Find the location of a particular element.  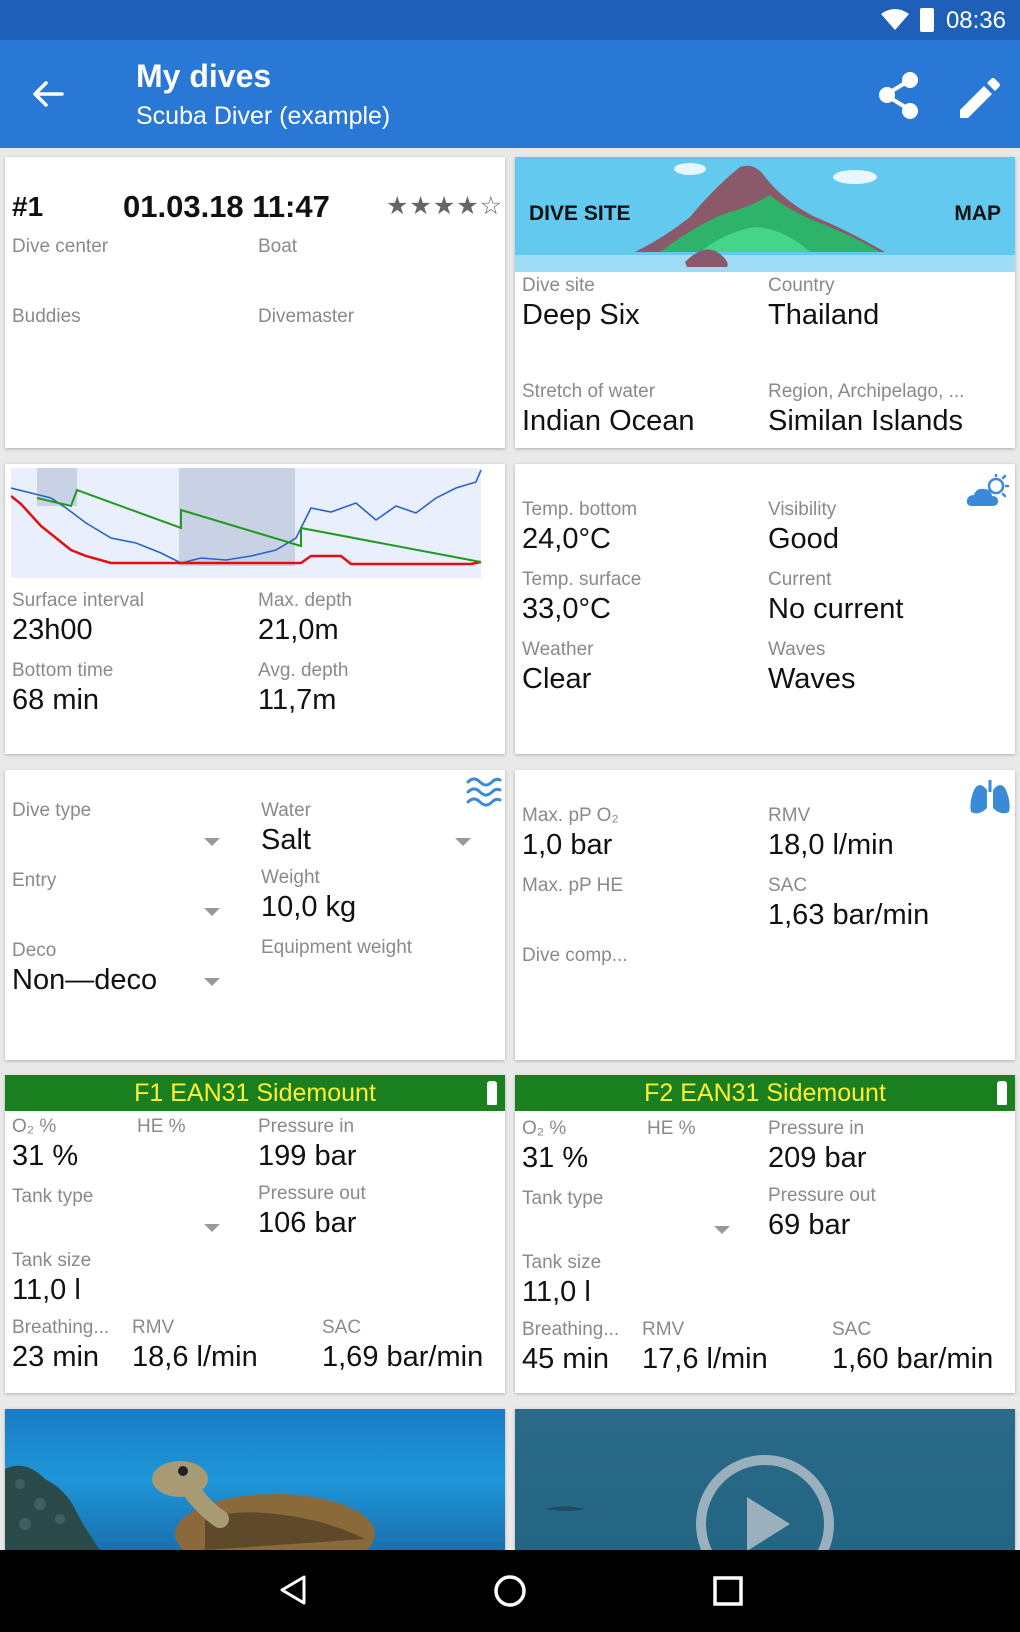

deco-label: Deco is located at coordinates (34, 950).